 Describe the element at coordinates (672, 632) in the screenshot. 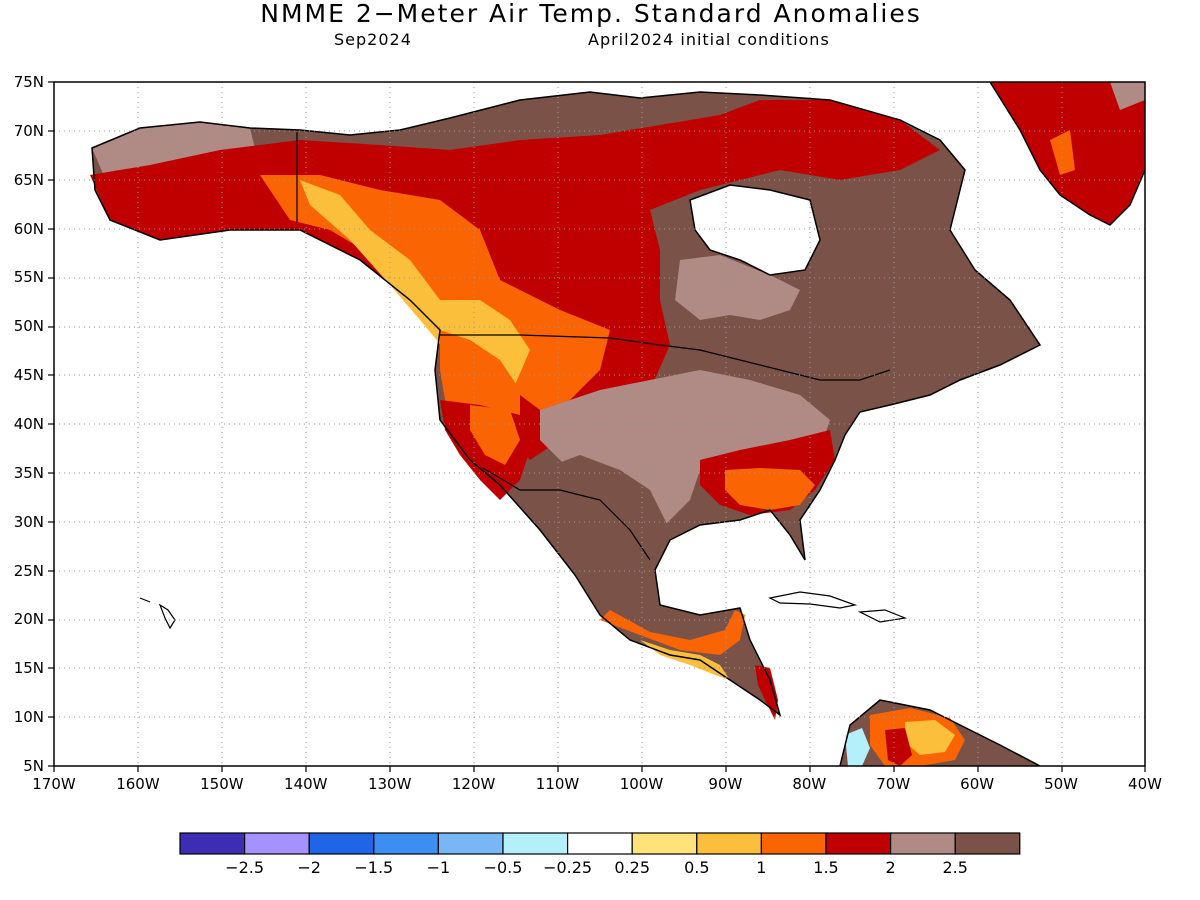

I see `mexico-coast-orange` at that location.